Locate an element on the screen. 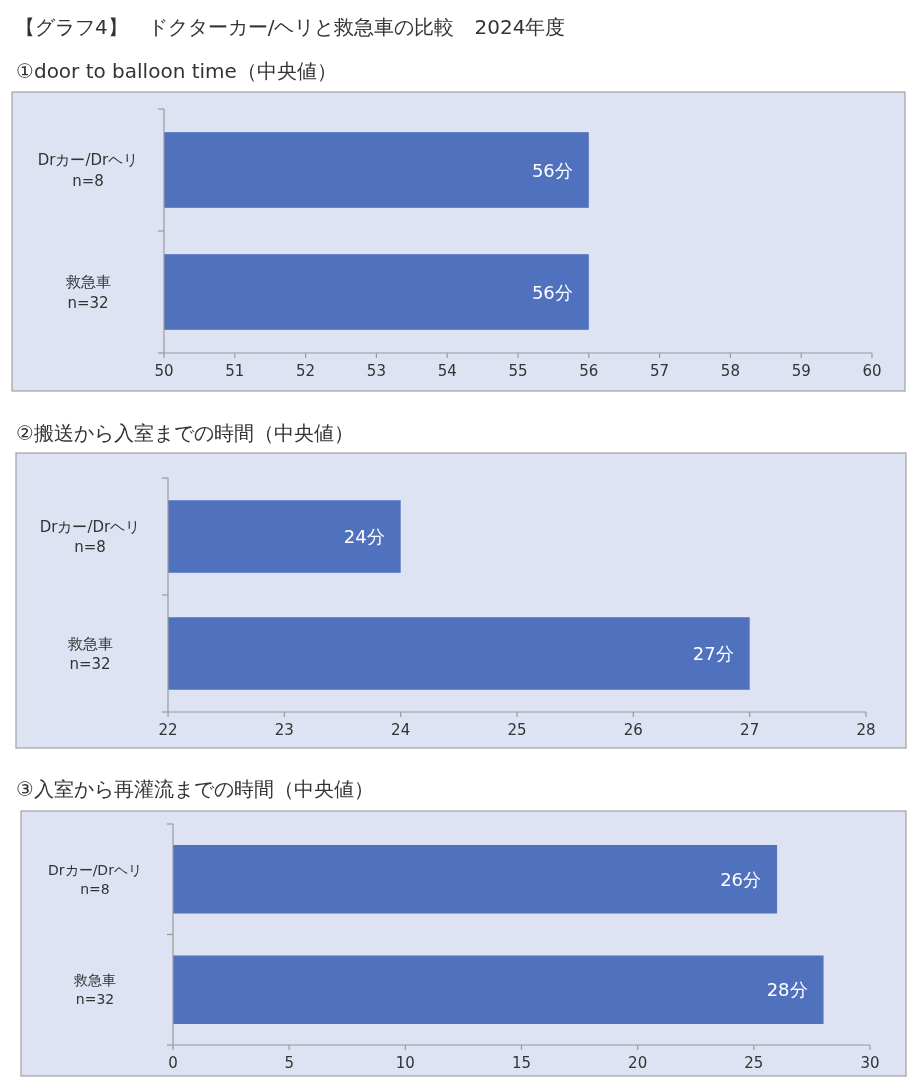 Image resolution: width=920 pixels, height=1092 pixels. x-tick-label: 54 is located at coordinates (447, 371).